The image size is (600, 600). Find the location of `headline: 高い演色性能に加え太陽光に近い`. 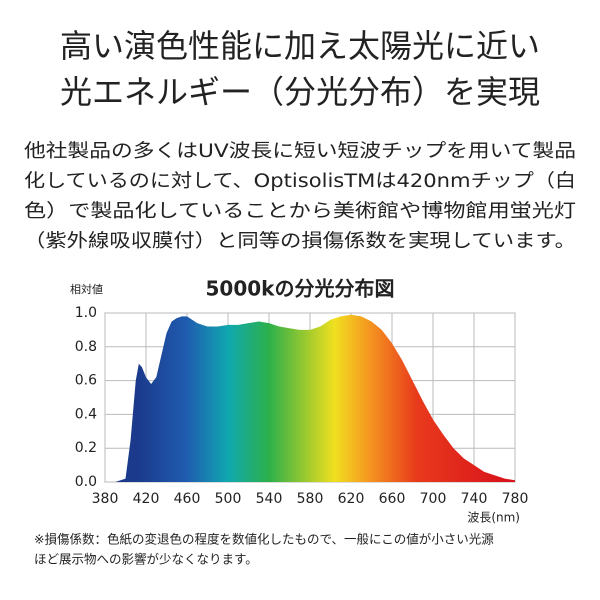

headline: 高い演色性能に加え太陽光に近い is located at coordinates (300, 46).